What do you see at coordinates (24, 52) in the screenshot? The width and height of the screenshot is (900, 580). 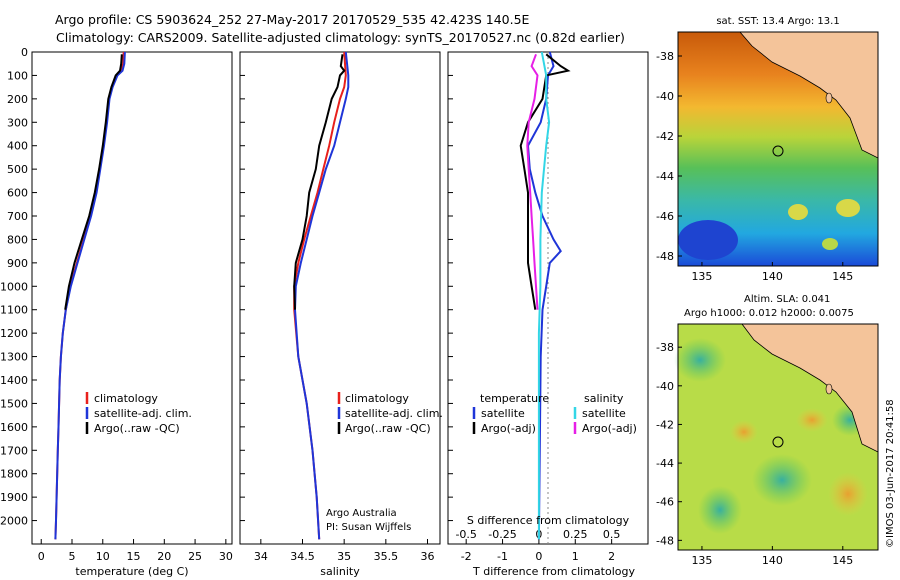 I see `y-tick-label: 0` at bounding box center [24, 52].